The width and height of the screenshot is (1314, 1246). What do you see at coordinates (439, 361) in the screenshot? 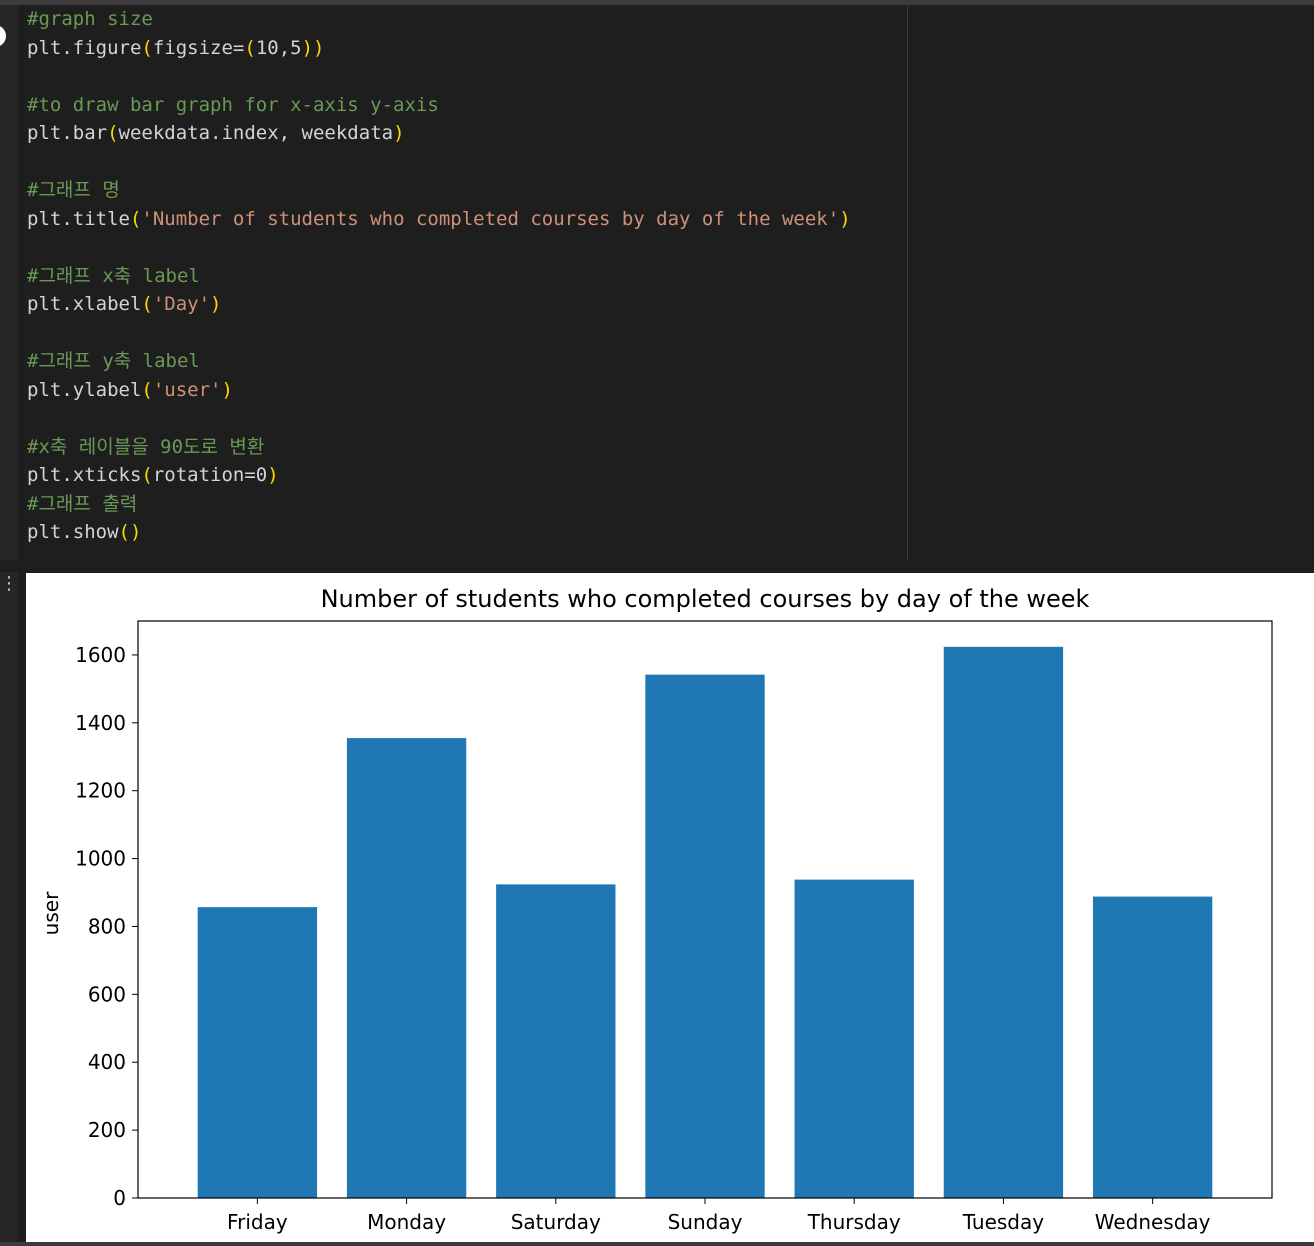
I see `code-line: #그래프 y축 label` at bounding box center [439, 361].